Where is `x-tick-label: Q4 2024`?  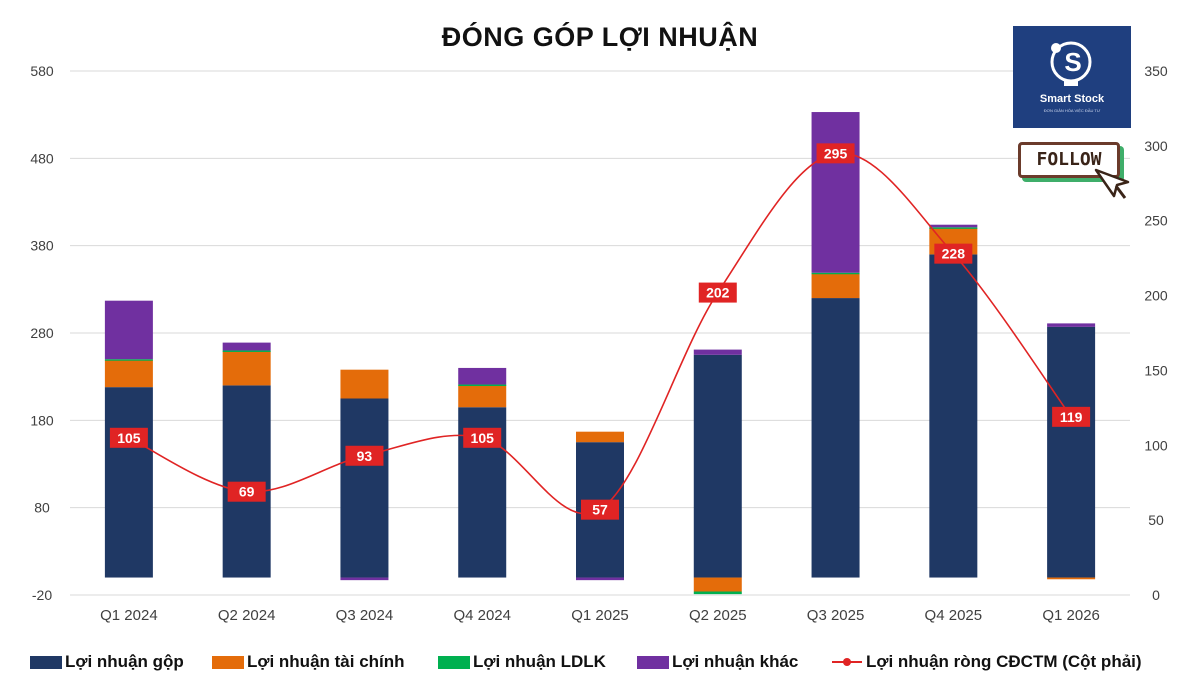 x-tick-label: Q4 2024 is located at coordinates (482, 615).